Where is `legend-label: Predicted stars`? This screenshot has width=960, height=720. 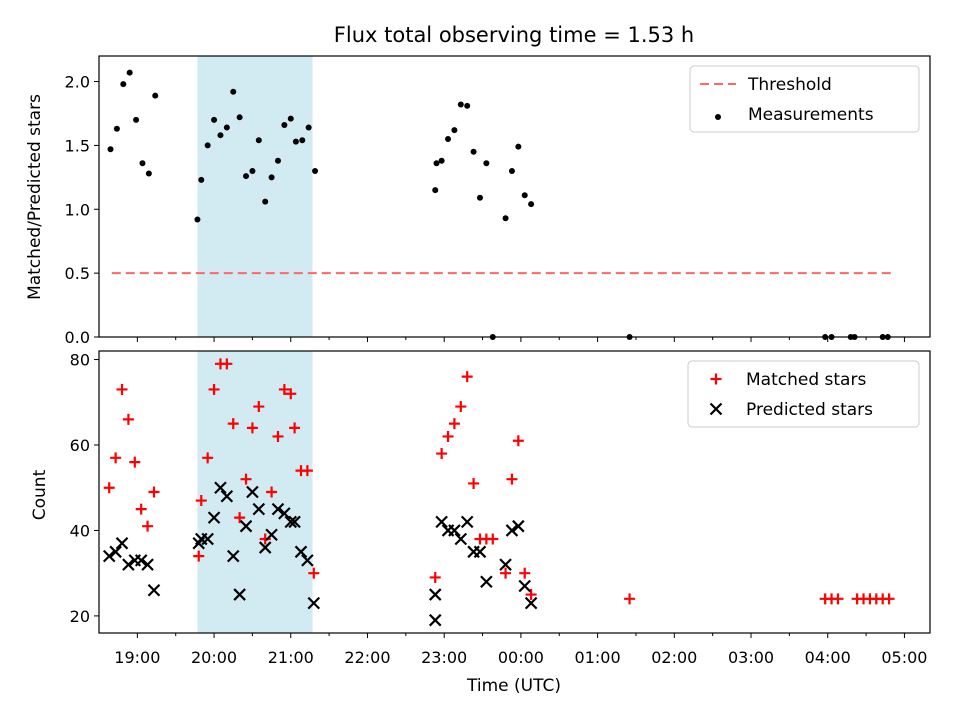 legend-label: Predicted stars is located at coordinates (809, 410).